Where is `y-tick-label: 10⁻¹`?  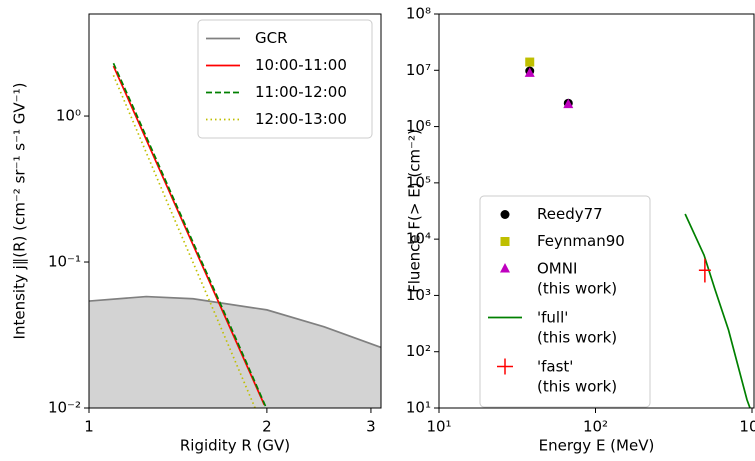
y-tick-label: 10⁻¹ is located at coordinates (64, 262).